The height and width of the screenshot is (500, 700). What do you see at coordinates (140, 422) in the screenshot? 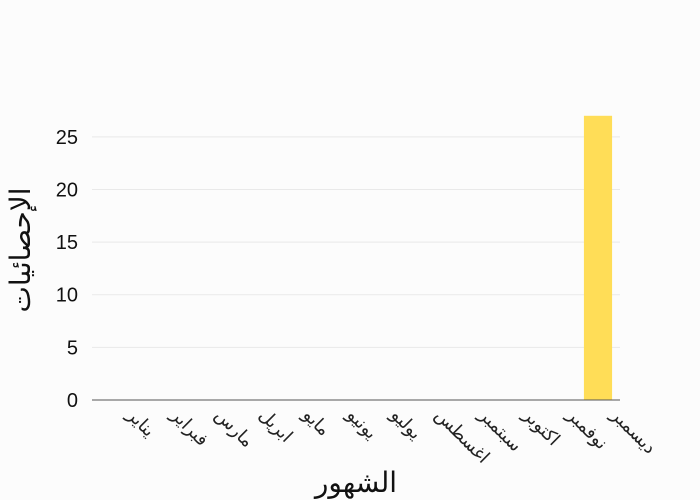
I see `x-tick-label: يناير` at bounding box center [140, 422].